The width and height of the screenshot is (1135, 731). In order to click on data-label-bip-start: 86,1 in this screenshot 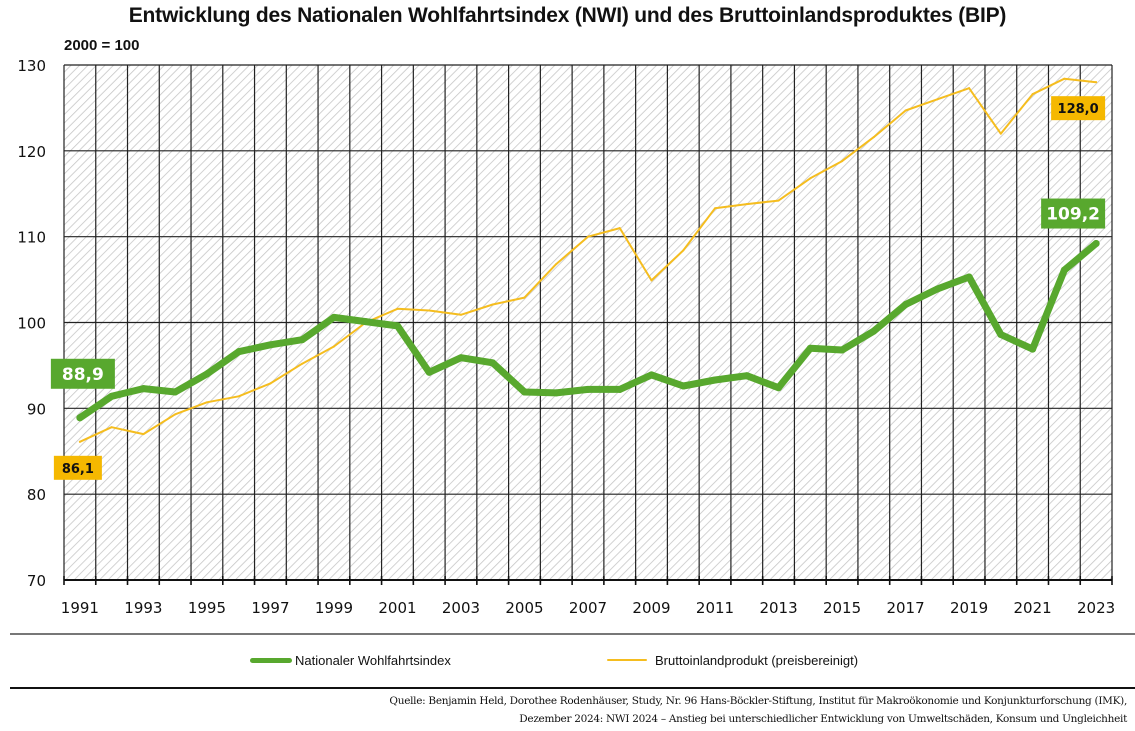, I will do `click(78, 469)`.